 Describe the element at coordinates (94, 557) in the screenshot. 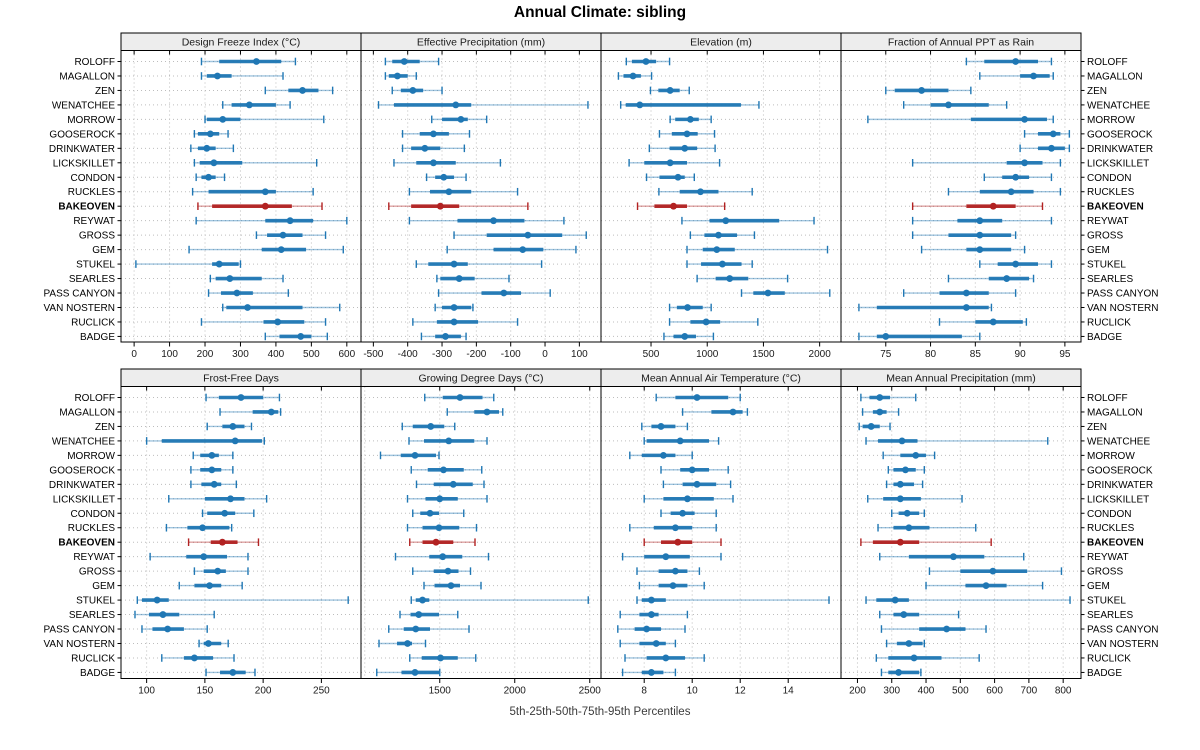

I see `station-label: REYWAT` at that location.